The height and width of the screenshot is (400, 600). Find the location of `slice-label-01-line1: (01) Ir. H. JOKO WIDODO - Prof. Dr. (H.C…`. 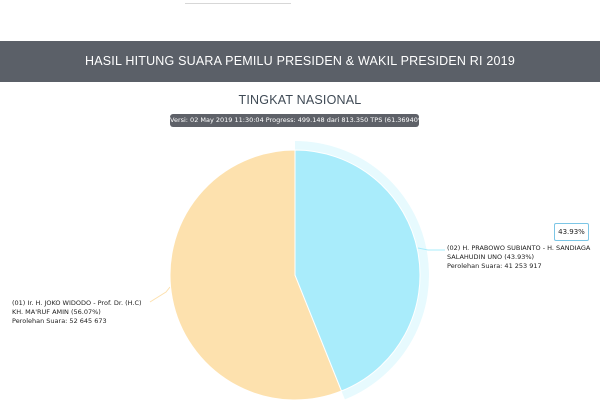

slice-label-01-line1: (01) Ir. H. JOKO WIDODO - Prof. Dr. (H.C… is located at coordinates (77, 303).